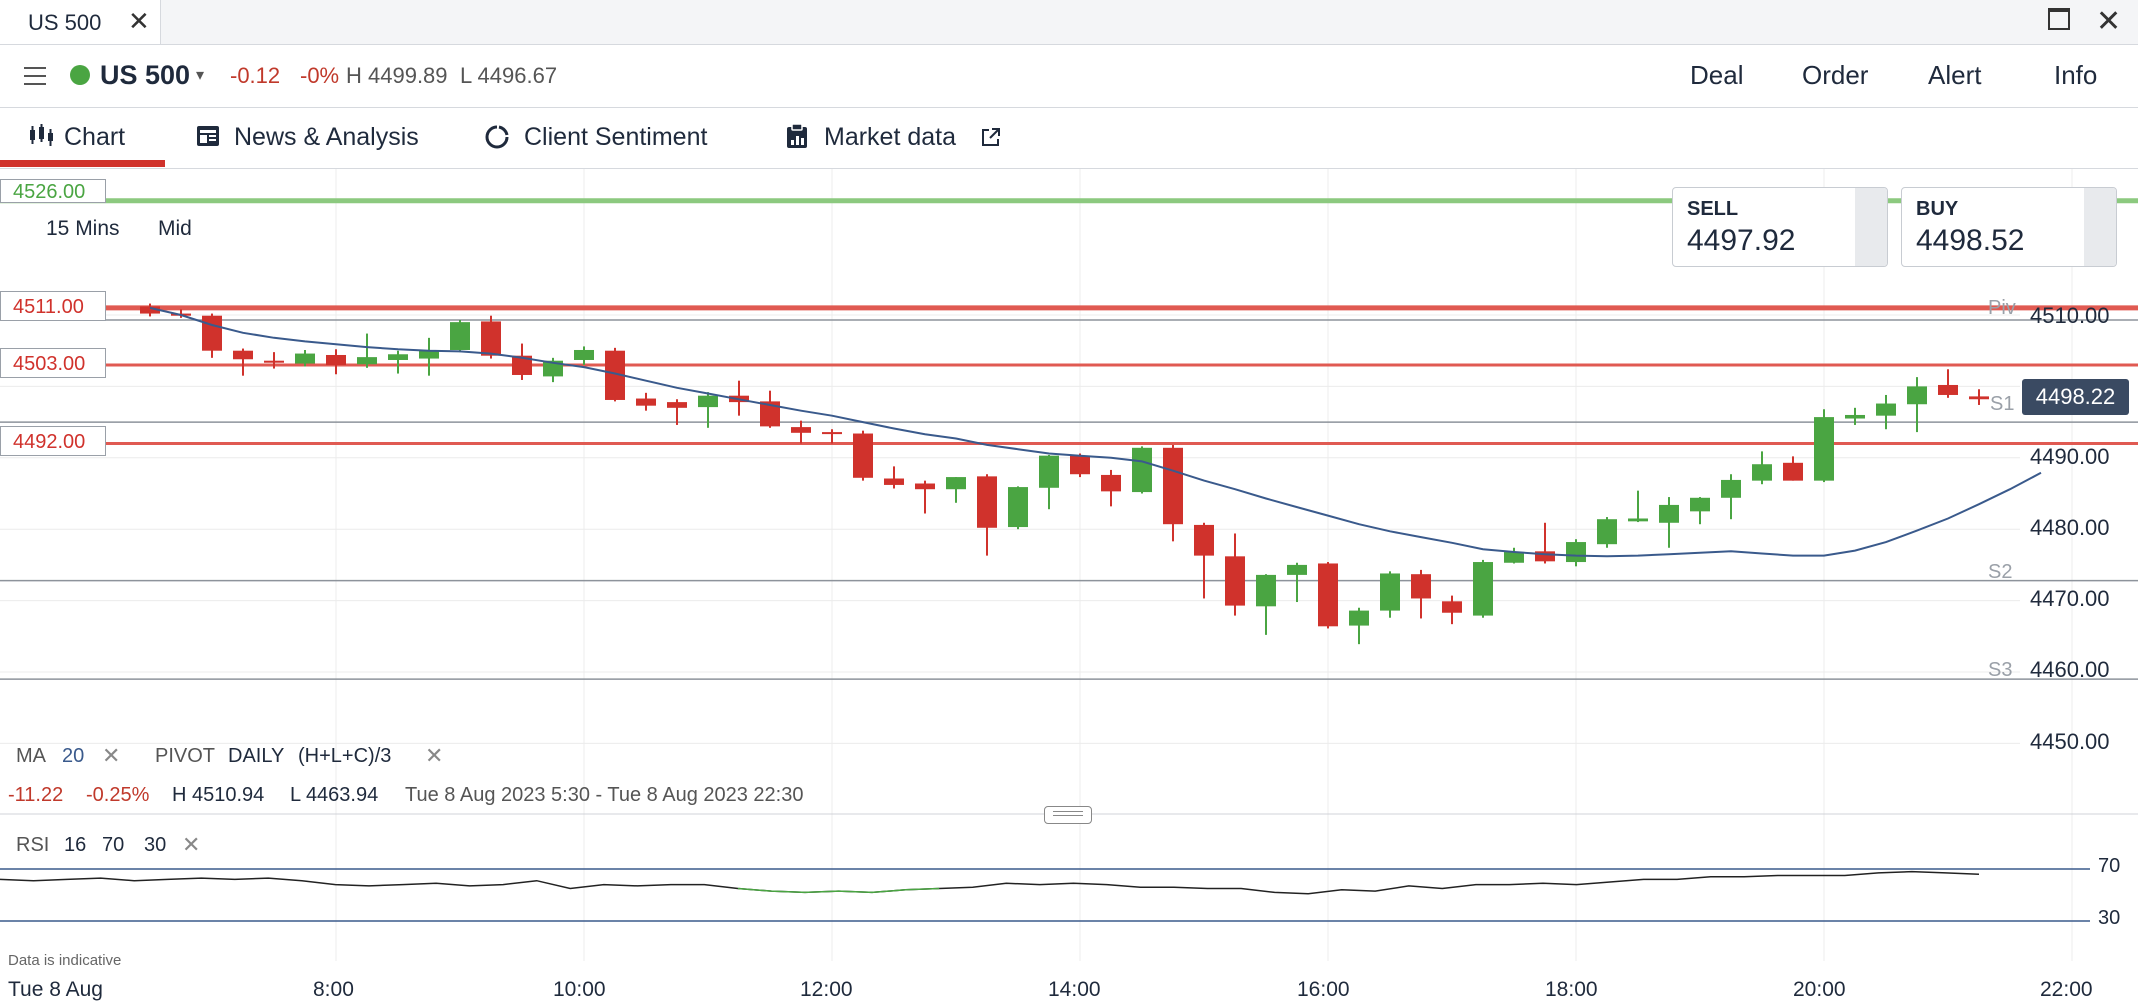 This screenshot has width=2138, height=1008. What do you see at coordinates (53, 441) in the screenshot?
I see `level-box-4492: 4492.00` at bounding box center [53, 441].